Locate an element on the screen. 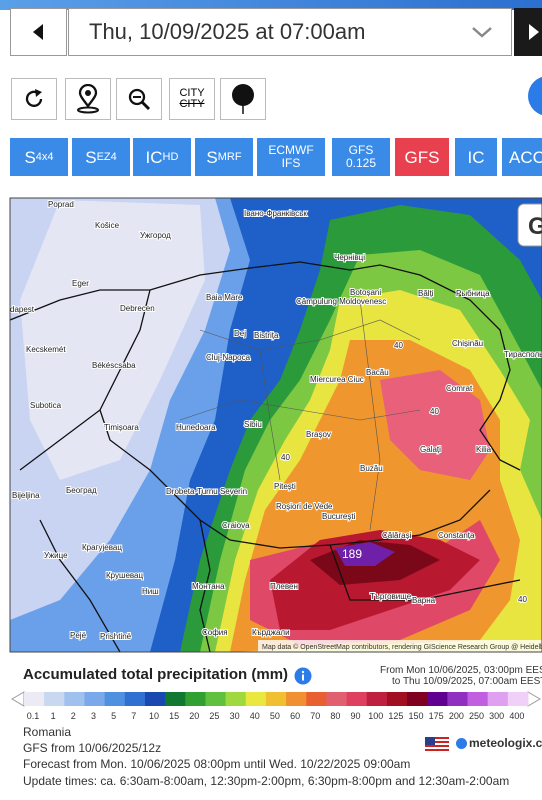 This screenshot has width=542, height=800. zoom-icon is located at coordinates (139, 99).